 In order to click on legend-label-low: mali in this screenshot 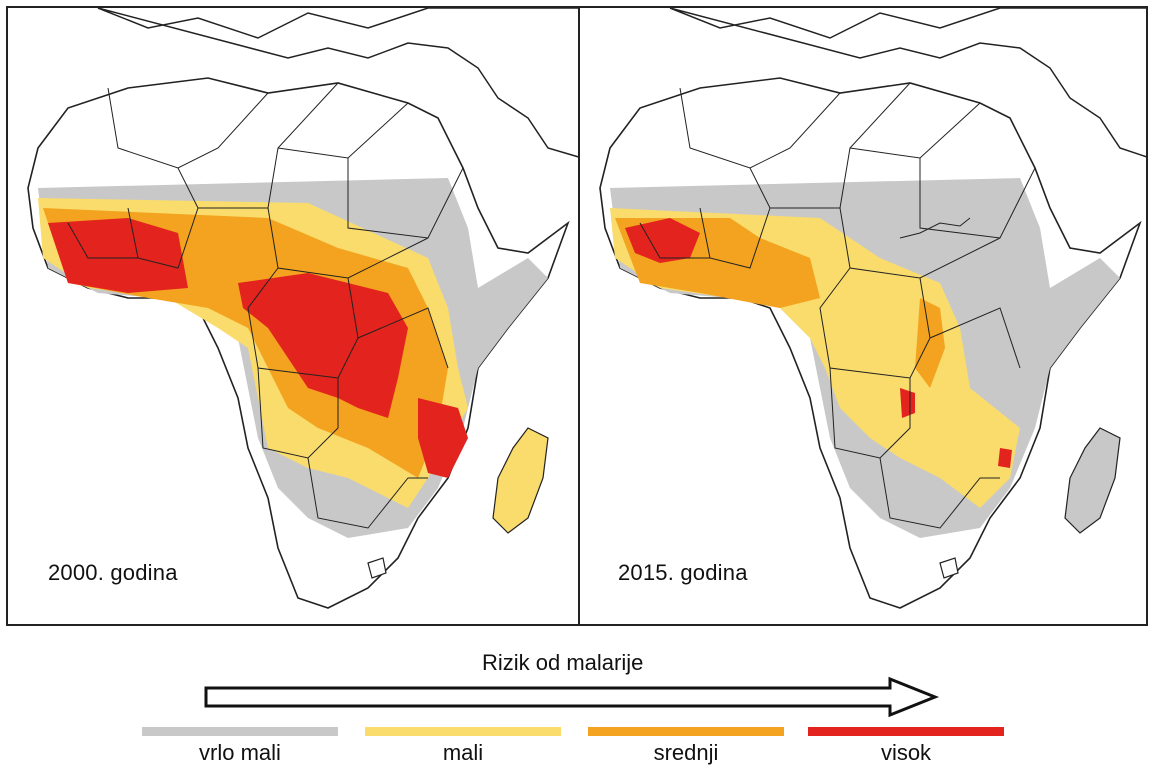, I will do `click(463, 752)`.